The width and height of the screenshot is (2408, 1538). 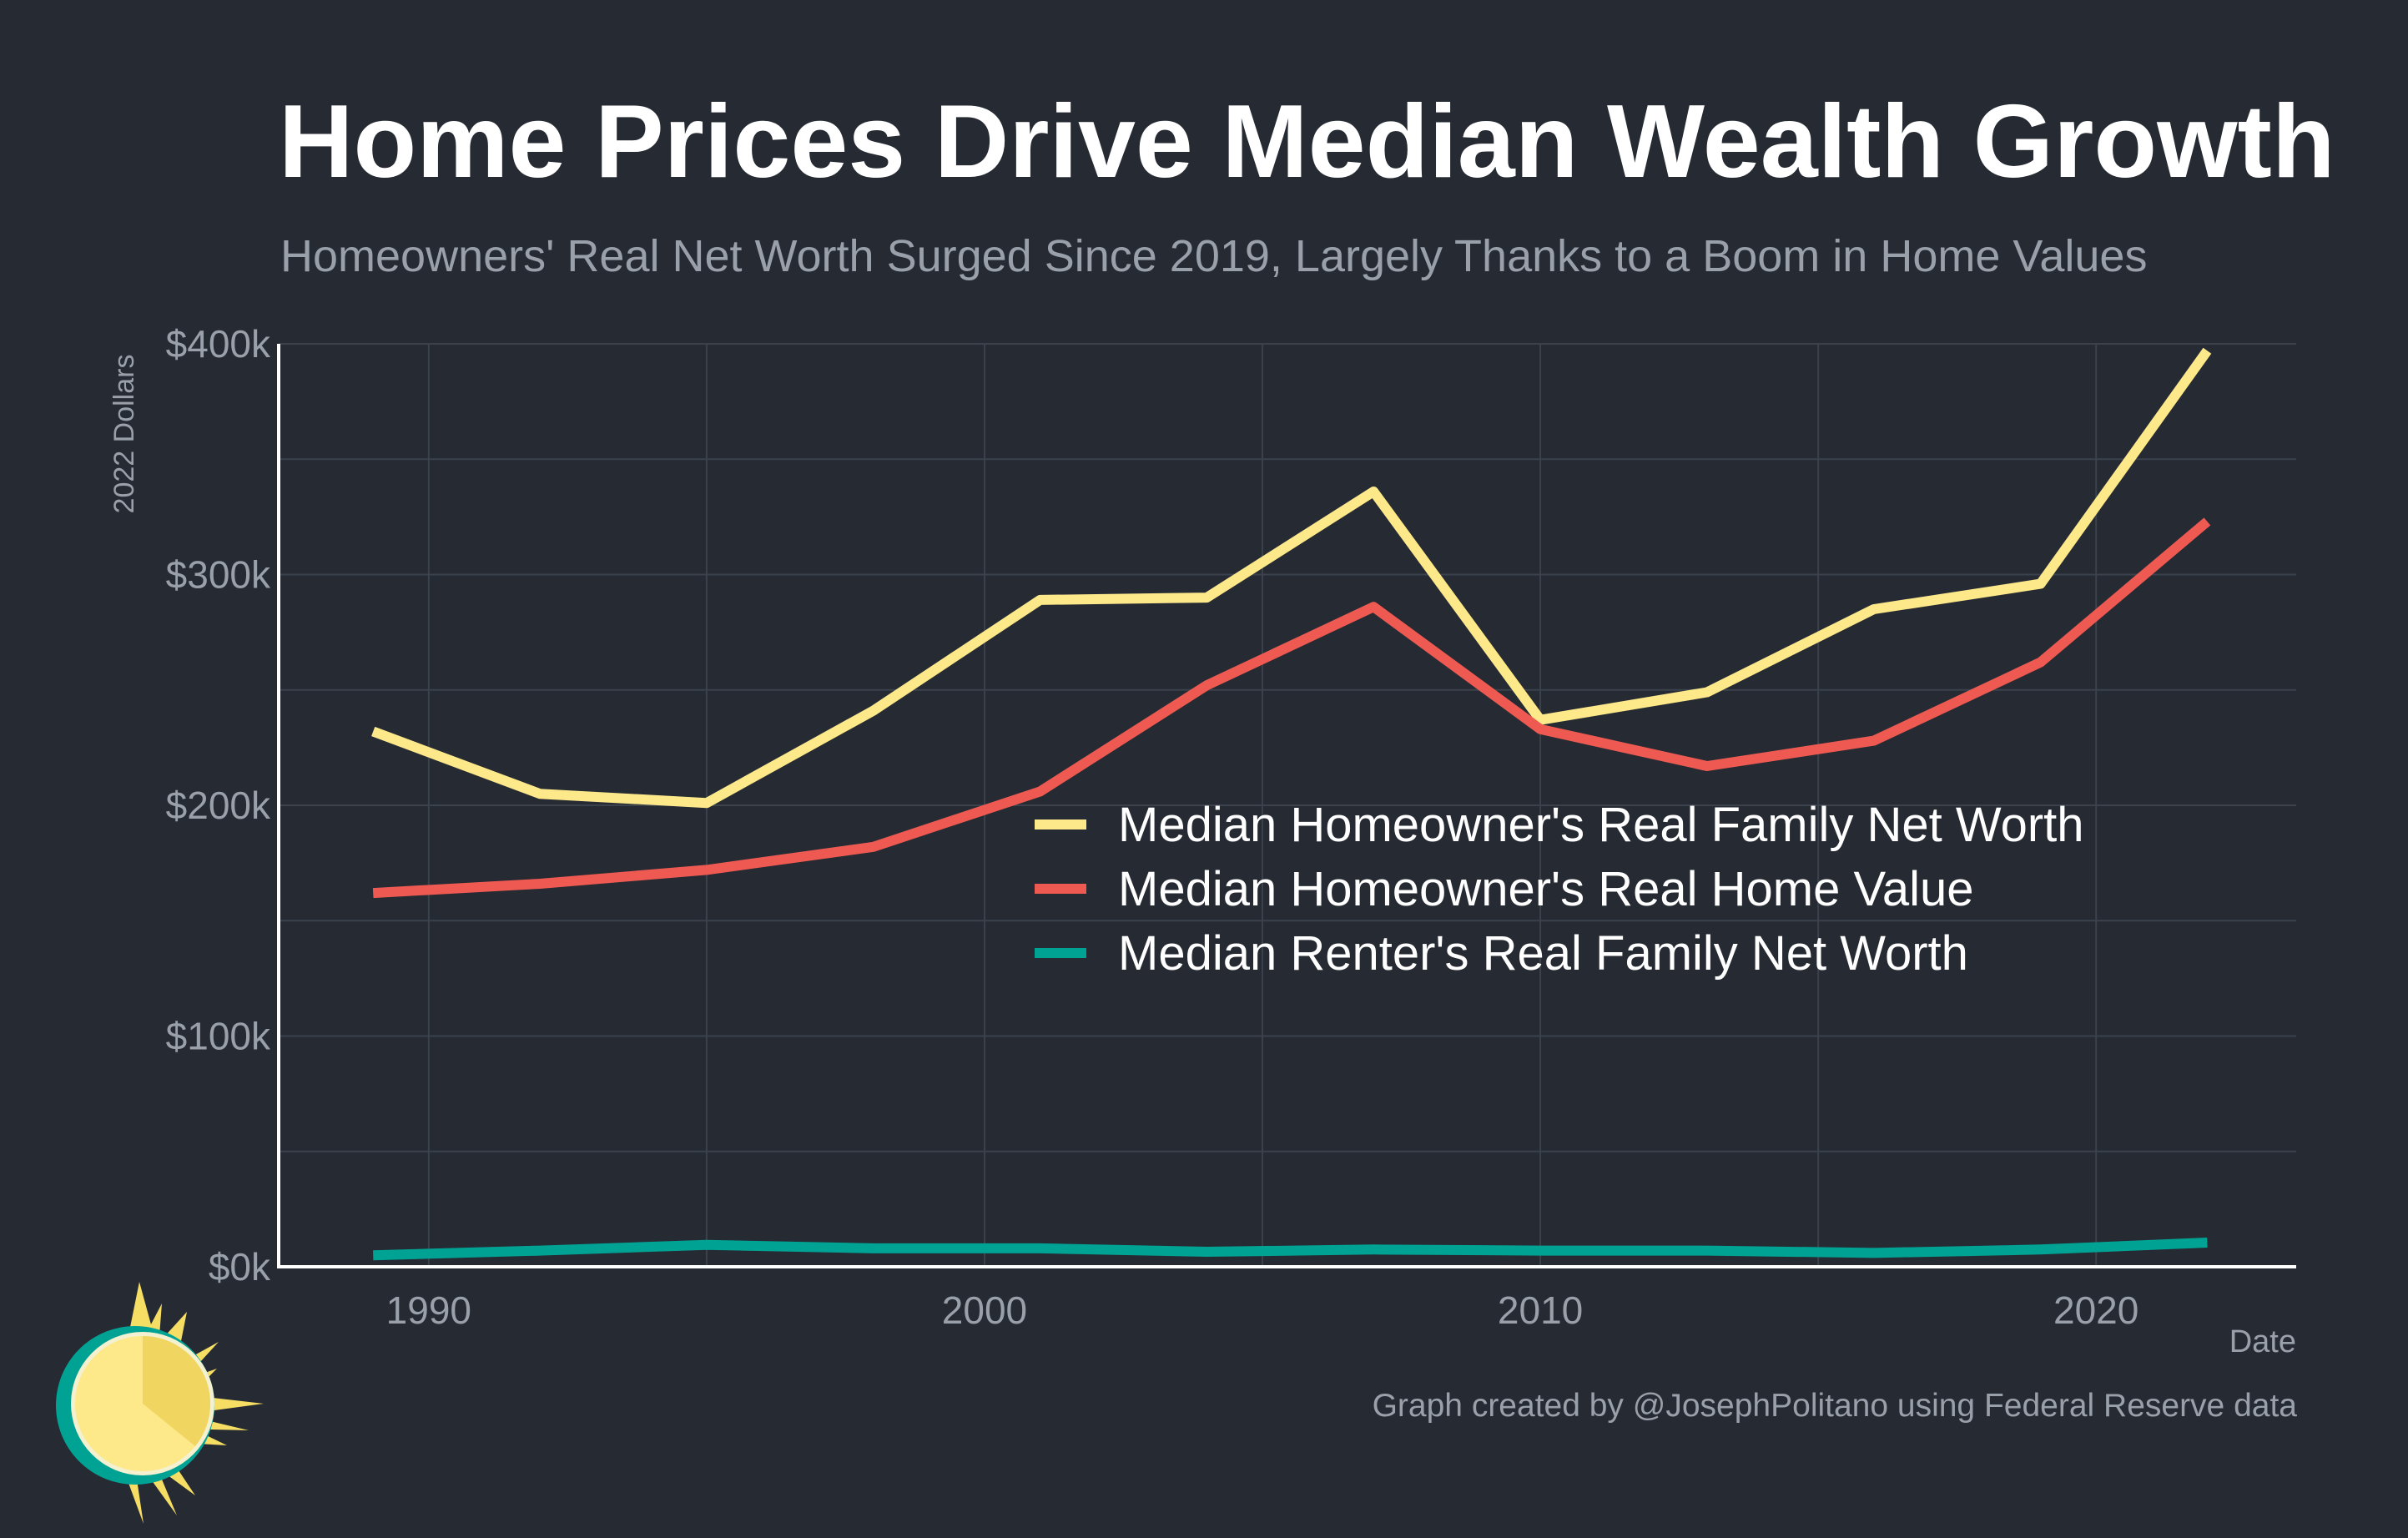 What do you see at coordinates (218, 575) in the screenshot?
I see `y-tick-label: $300k` at bounding box center [218, 575].